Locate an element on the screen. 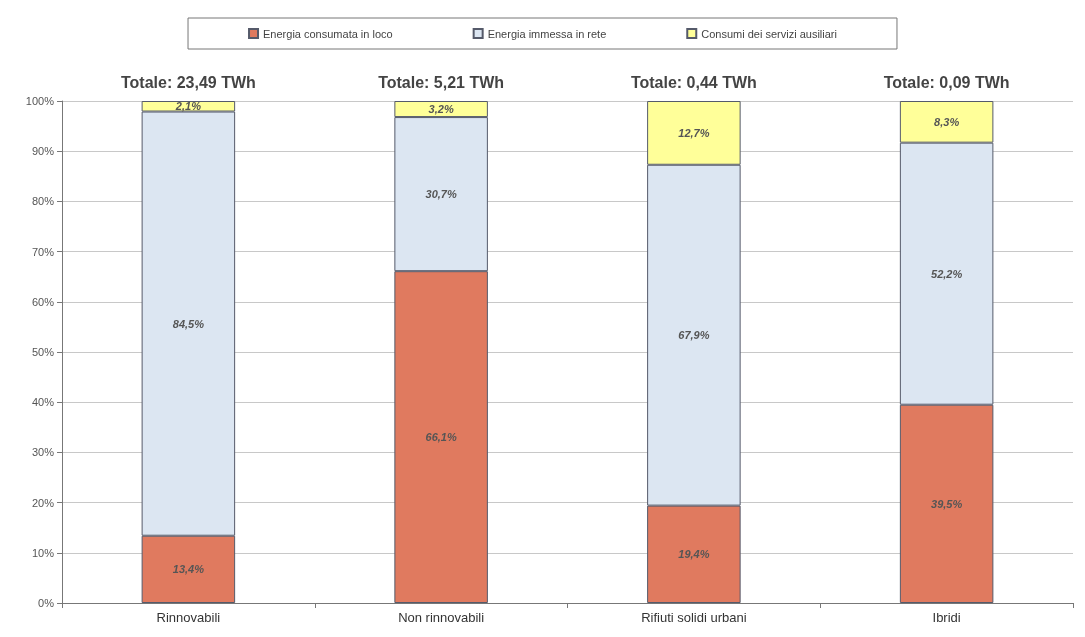 The height and width of the screenshot is (637, 1085). data-label: 66,1% is located at coordinates (441, 437).